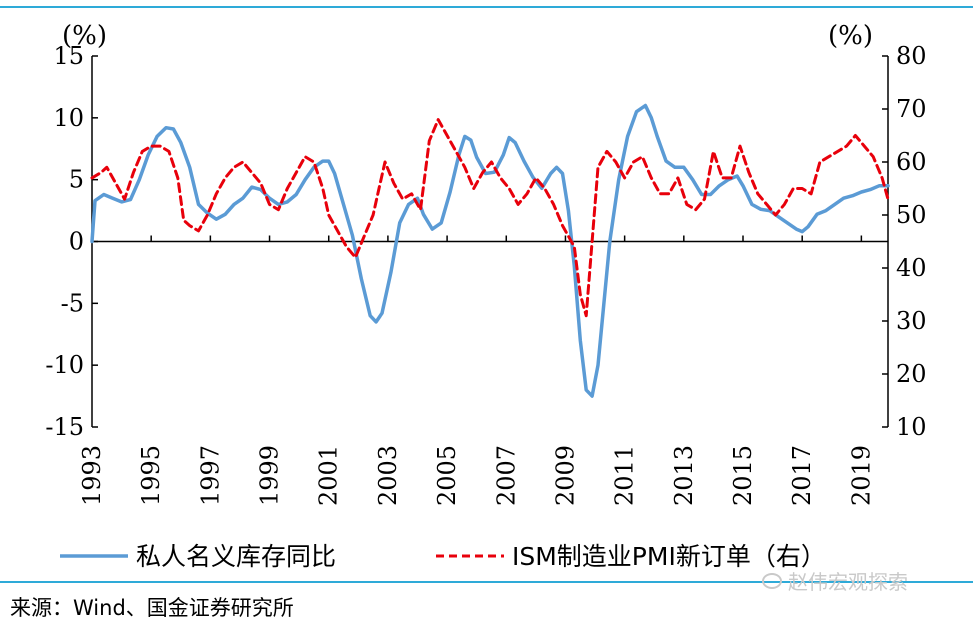 This screenshot has width=973, height=624. I want to click on x-tick-label: 2013, so click(684, 475).